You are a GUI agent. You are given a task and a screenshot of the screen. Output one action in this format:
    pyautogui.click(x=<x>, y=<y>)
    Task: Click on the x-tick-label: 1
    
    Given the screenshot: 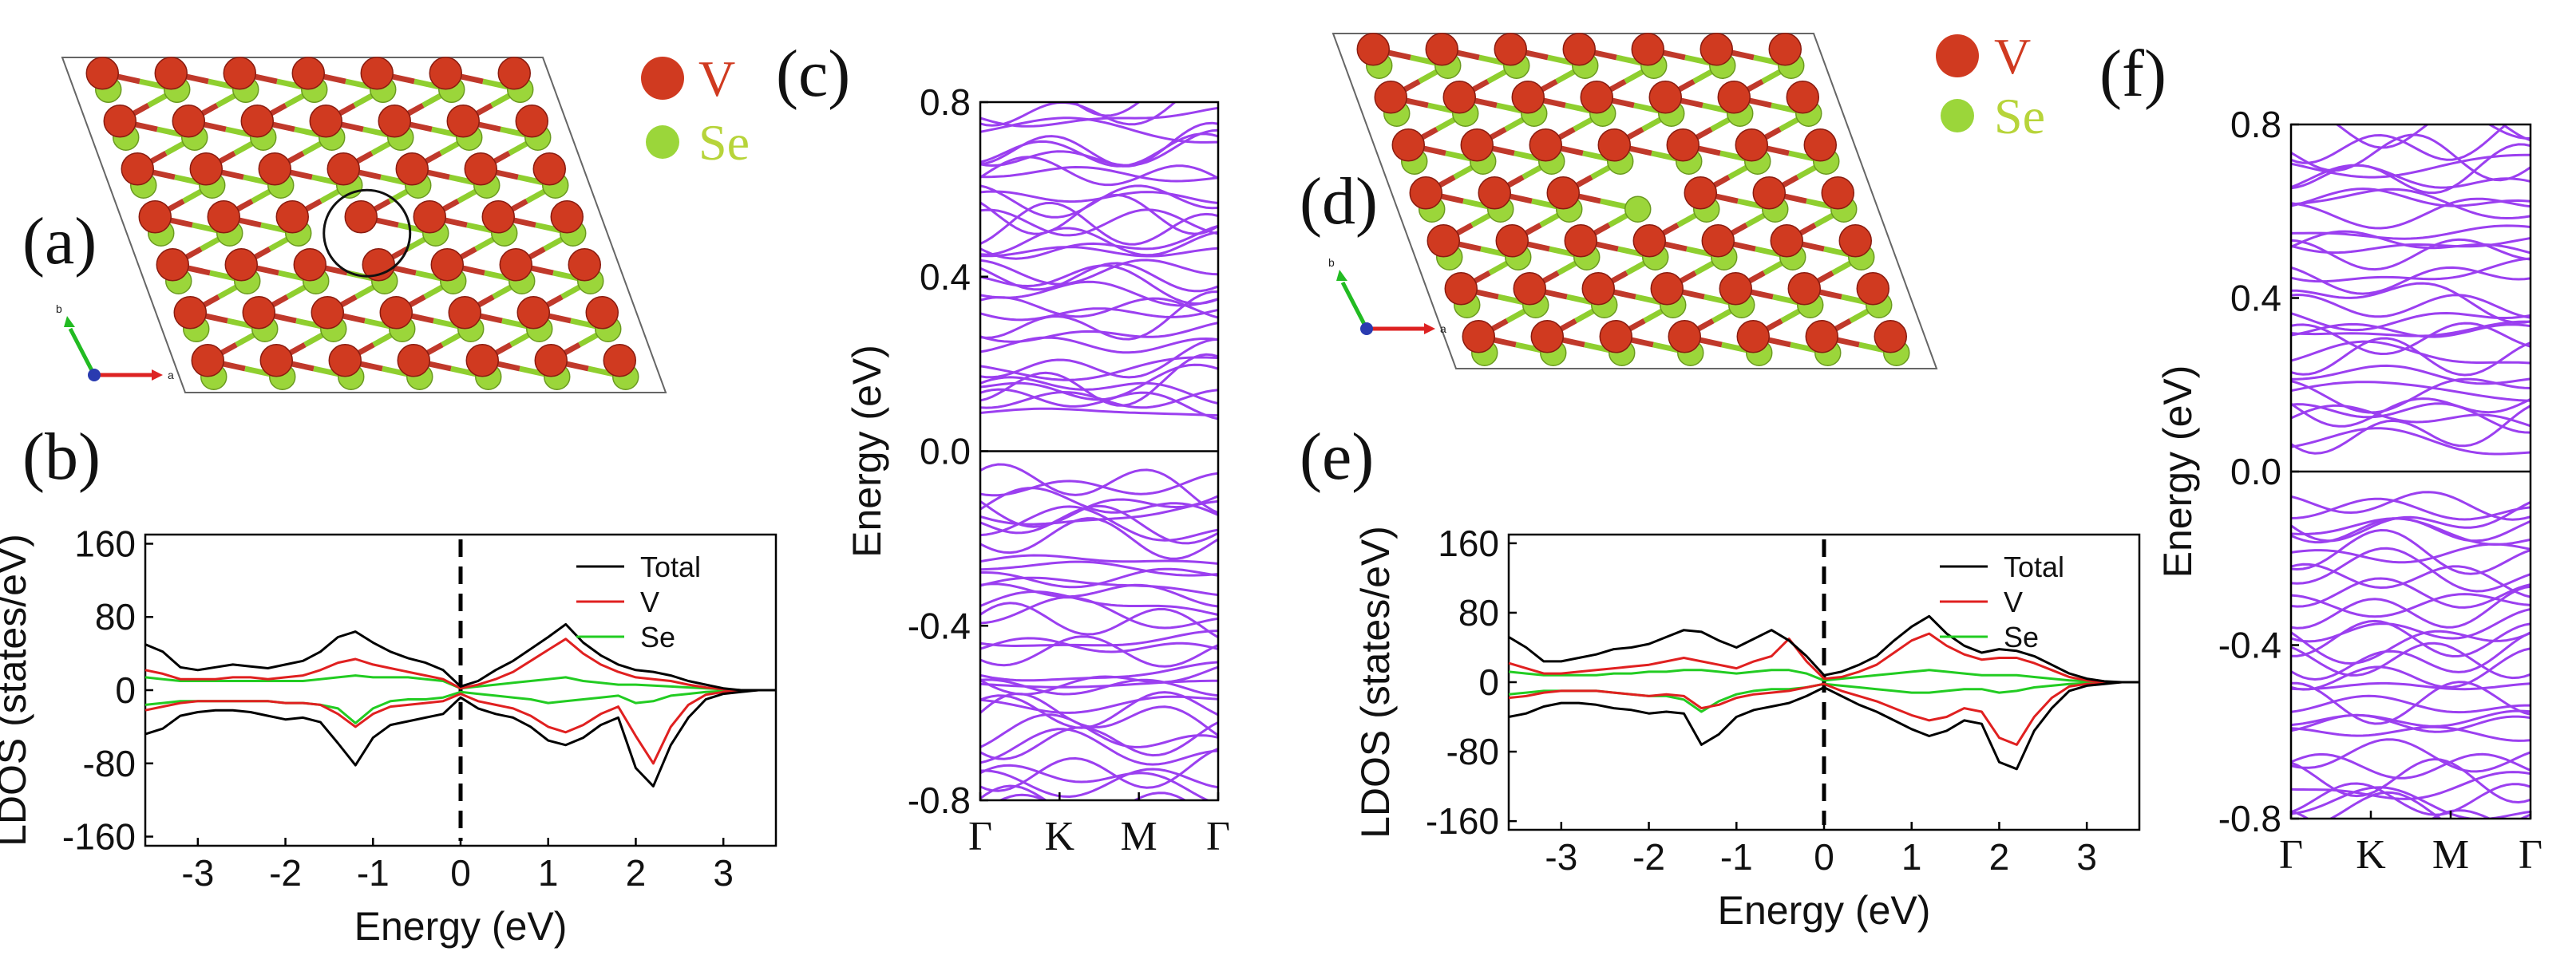 What is the action you would take?
    pyautogui.click(x=549, y=873)
    